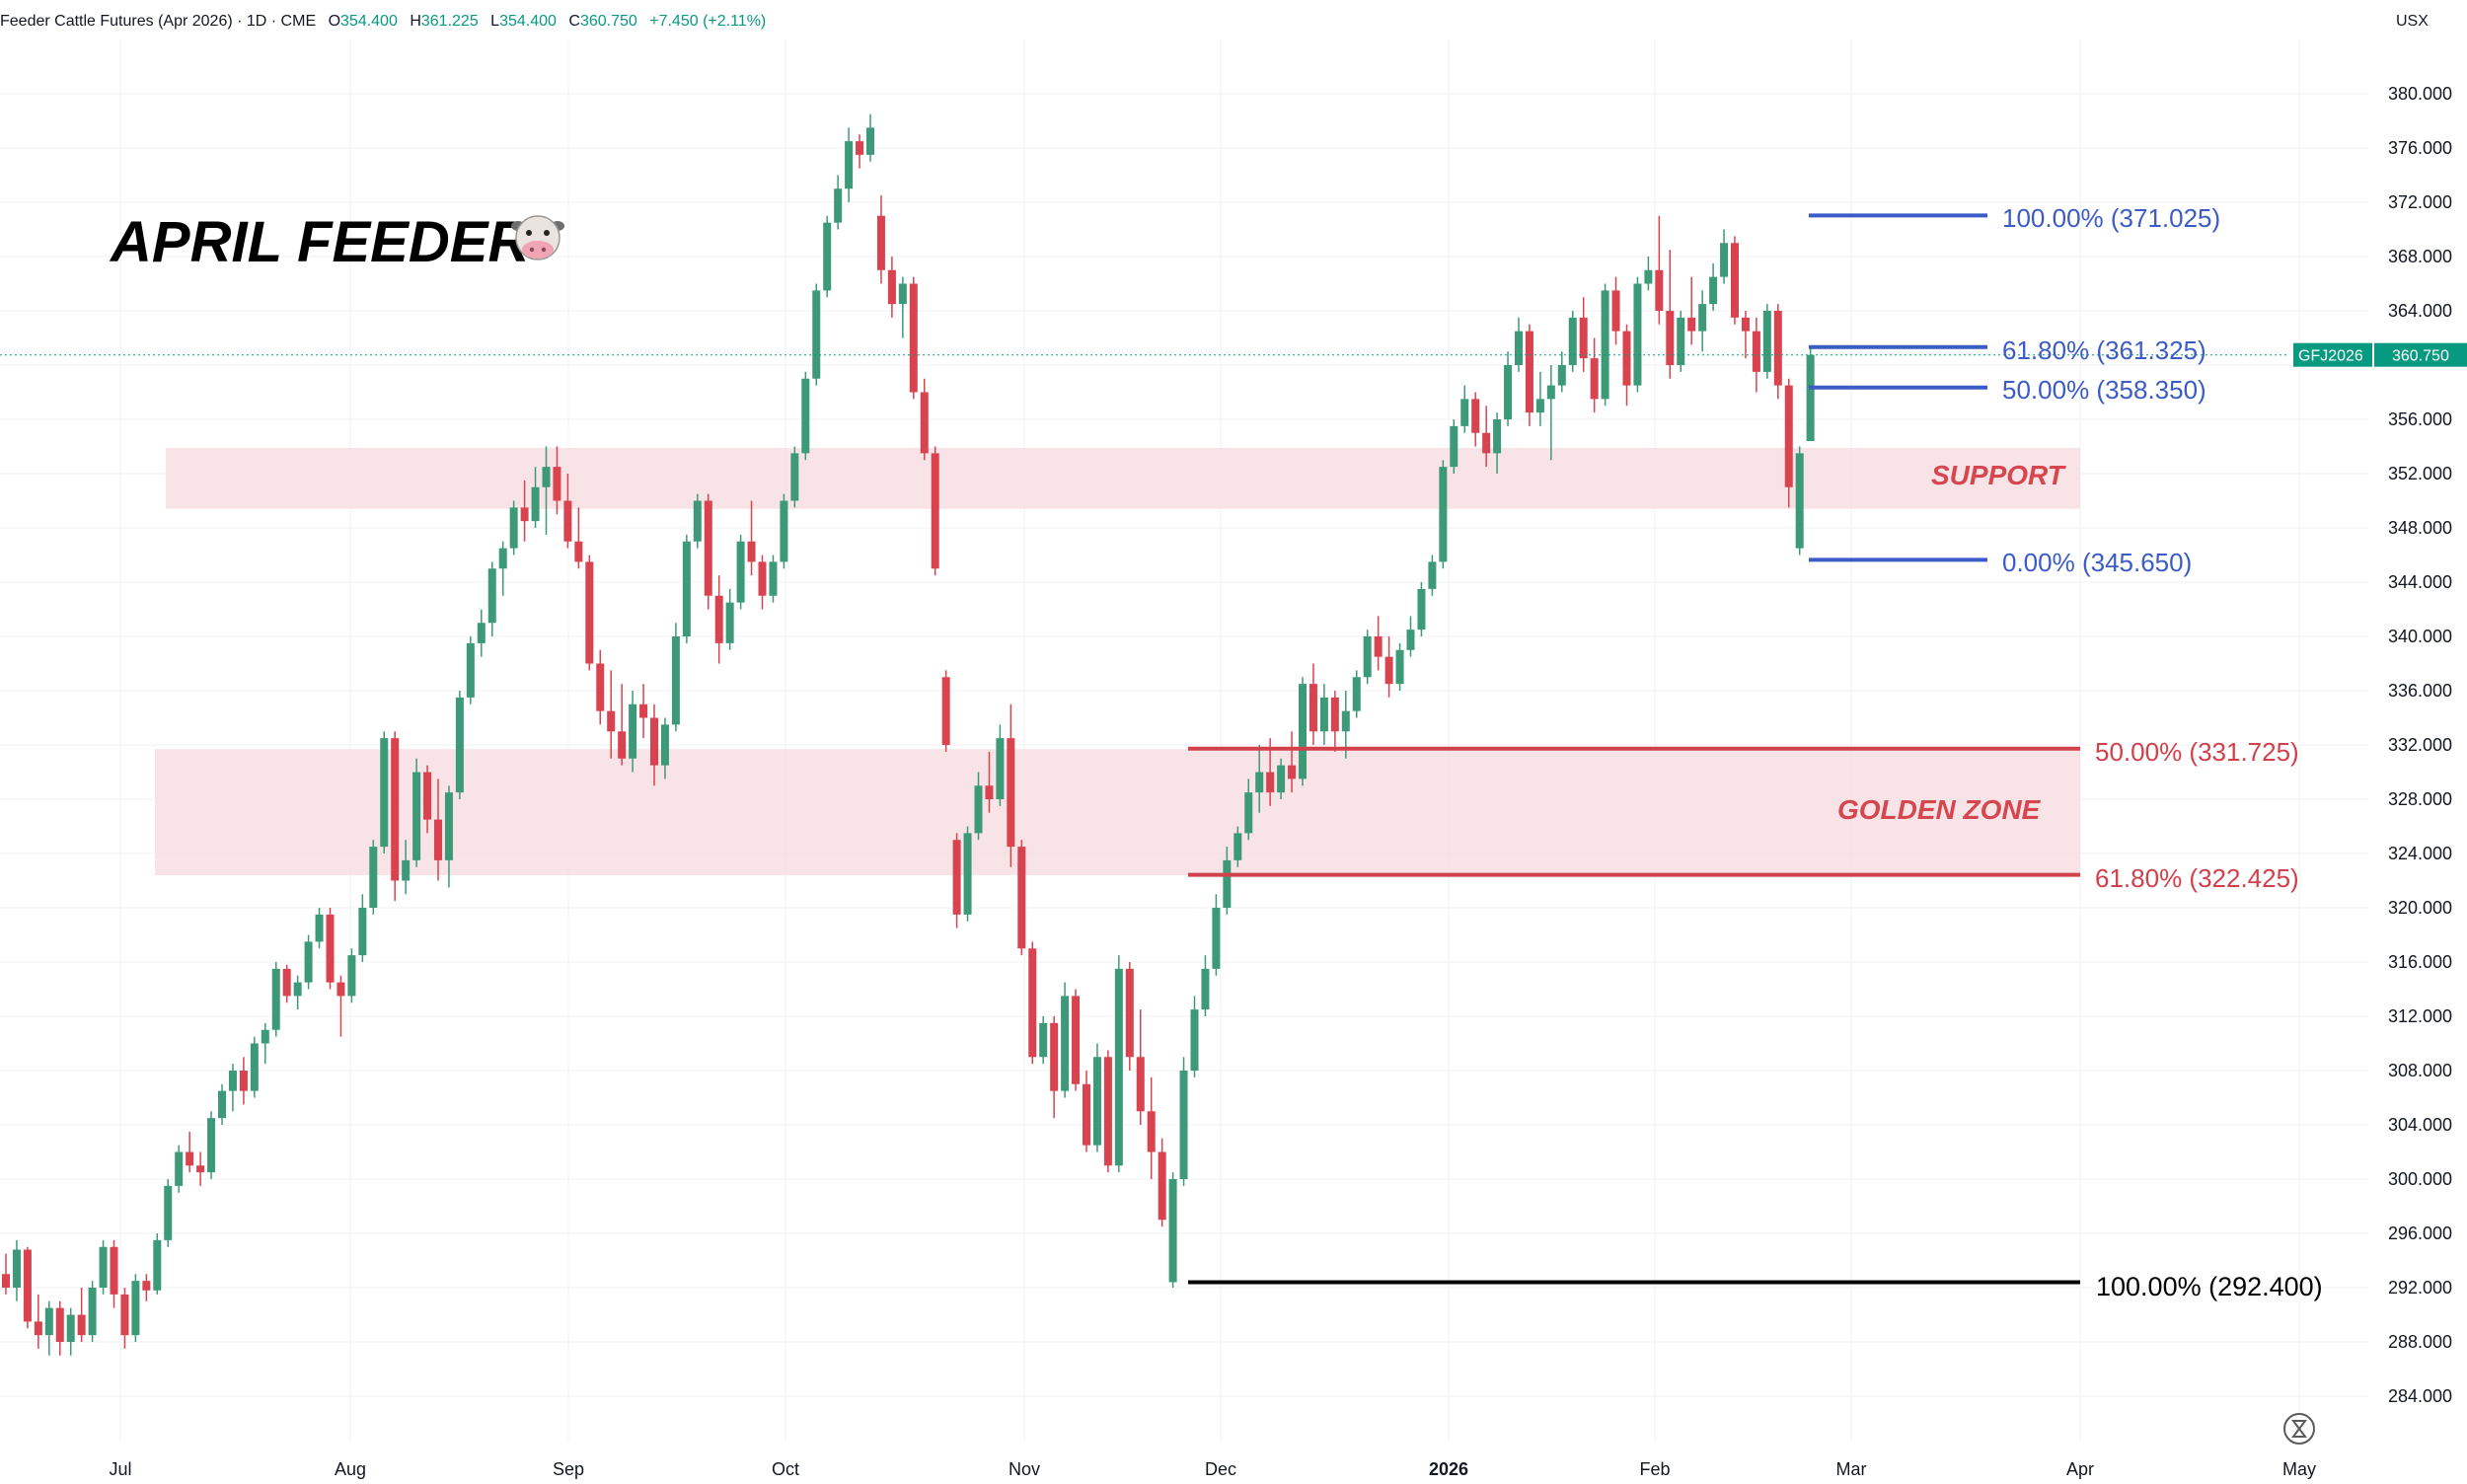 The width and height of the screenshot is (2467, 1484). What do you see at coordinates (2104, 390) in the screenshot?
I see `fib-label-blue-50: 50.00% (358.350)` at bounding box center [2104, 390].